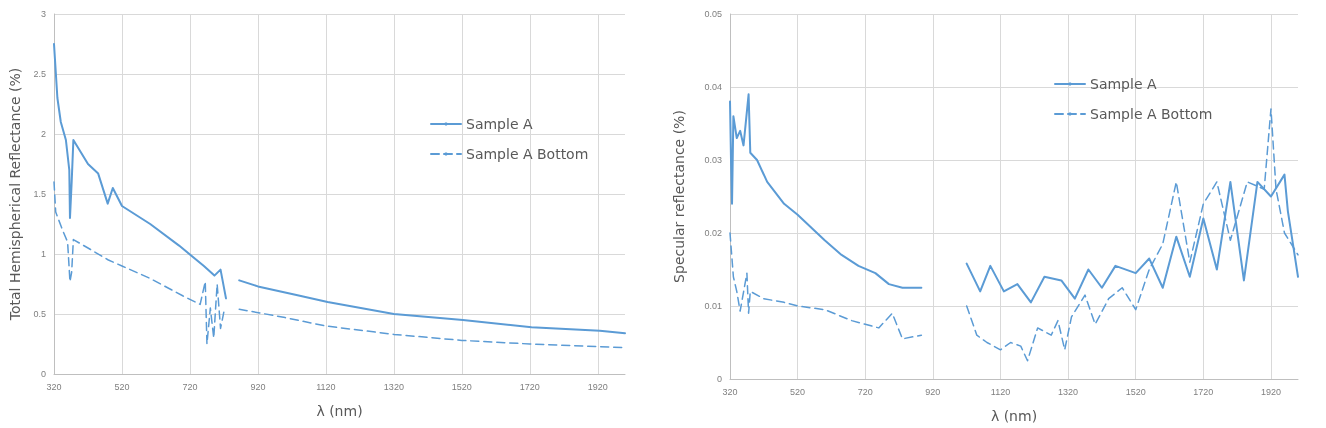  I want to click on y-axis-title: Total Hemispherical Reflectance (%), so click(15, 194).